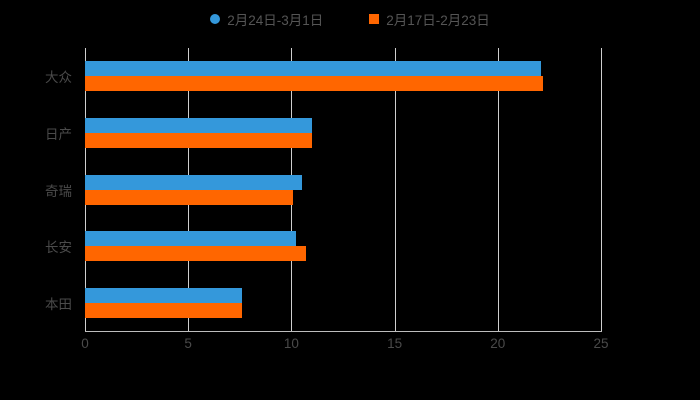 Image resolution: width=700 pixels, height=400 pixels. Describe the element at coordinates (374, 19) in the screenshot. I see `legend-square-icon` at that location.